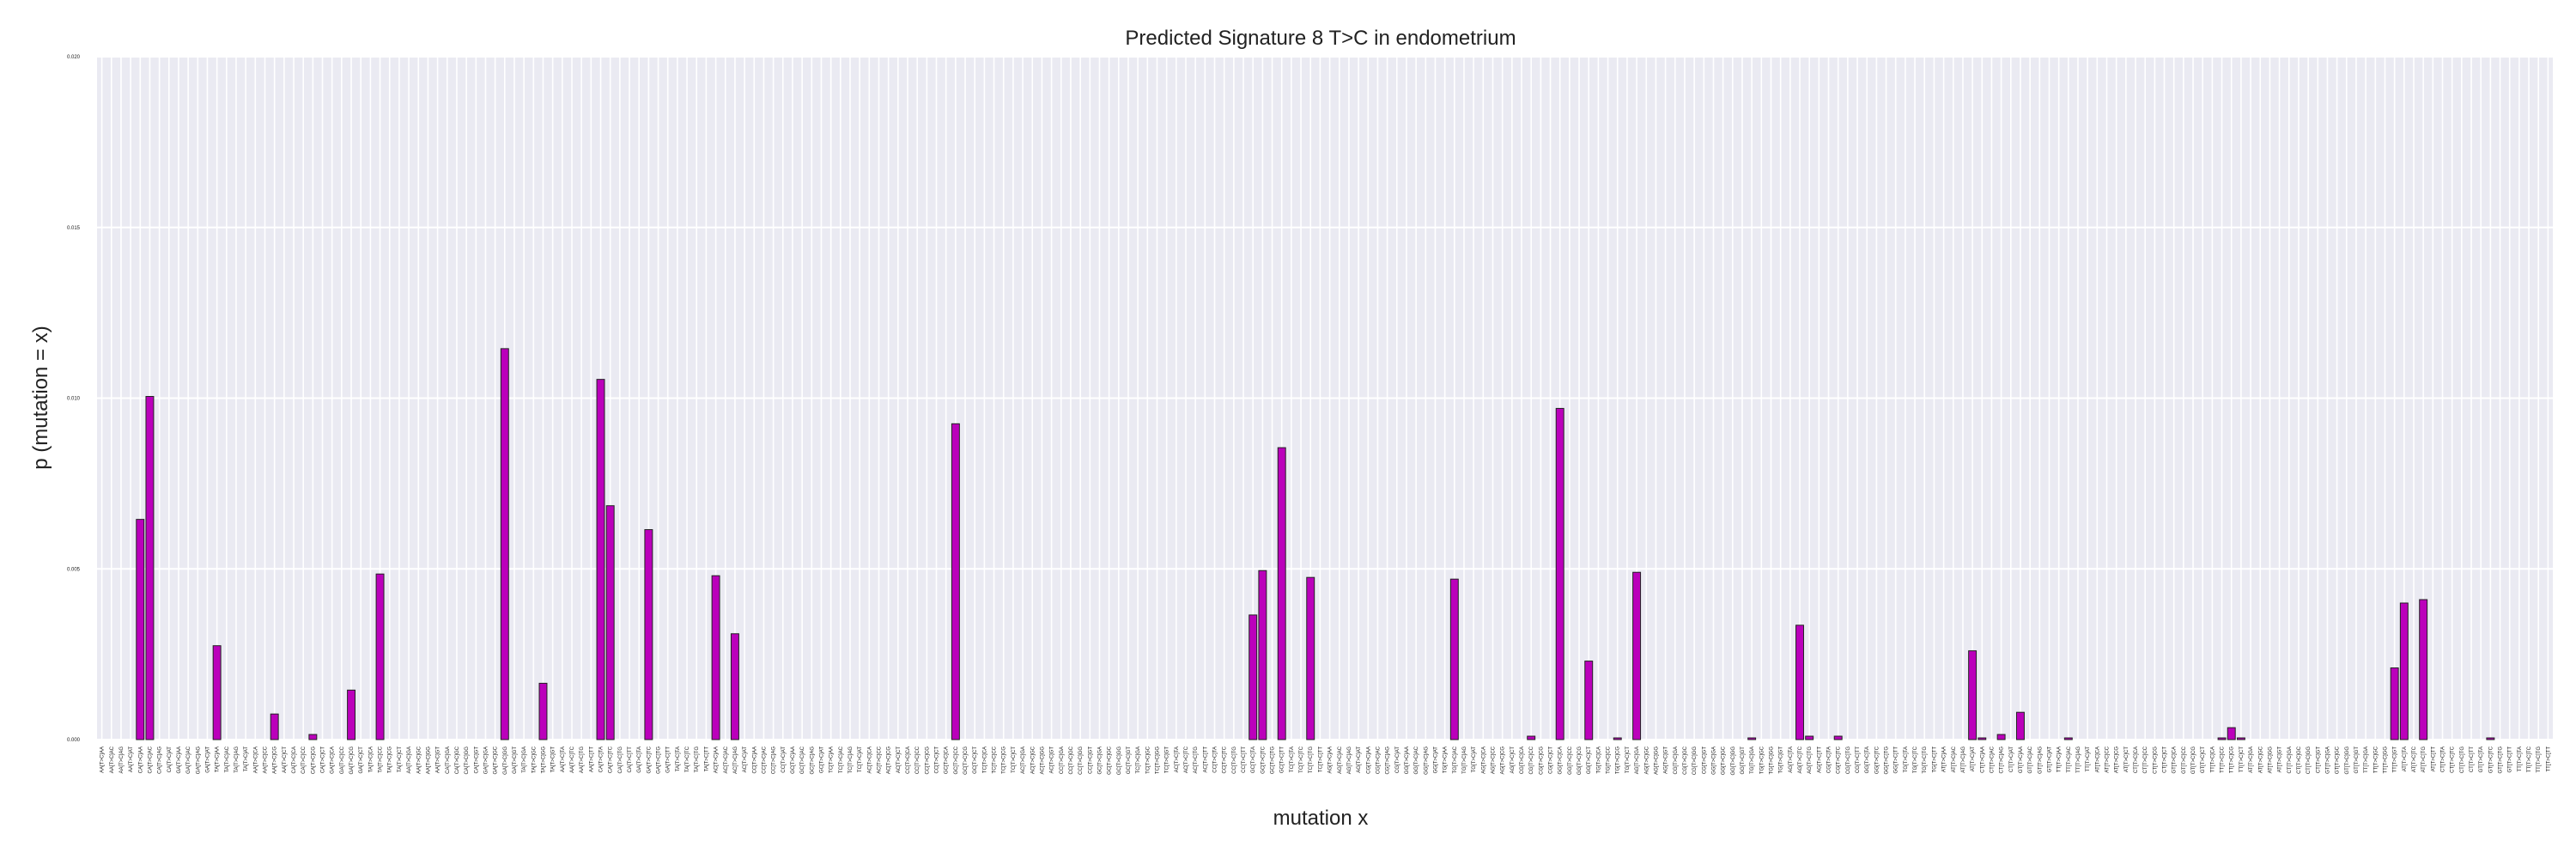 The height and width of the screenshot is (859, 2576). I want to click on x-tick-label: GC[T>C]AG, so click(812, 760).